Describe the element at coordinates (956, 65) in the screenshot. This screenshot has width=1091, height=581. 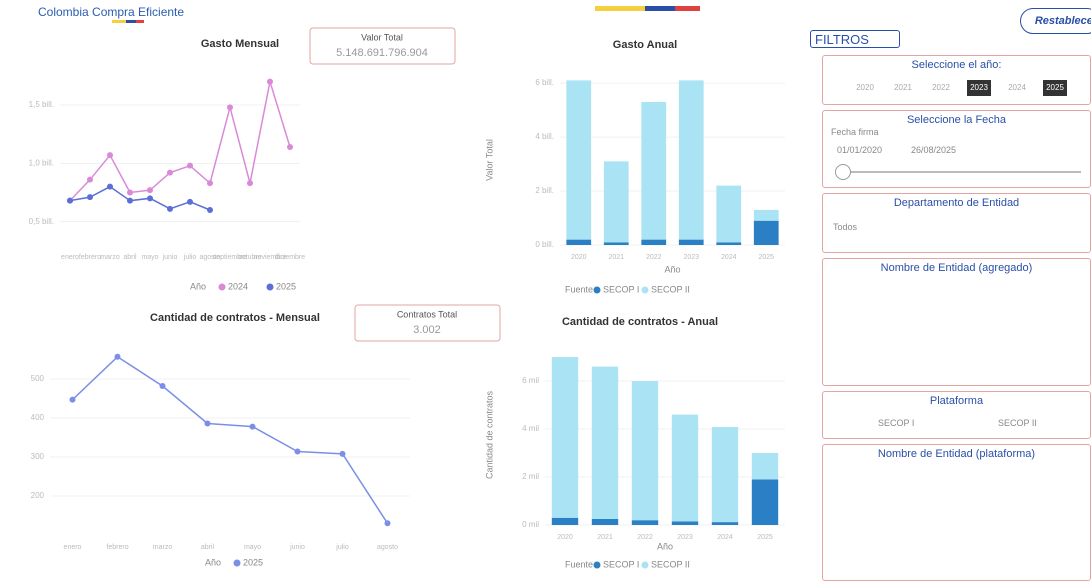
I see `year-label: Seleccione el año:` at that location.